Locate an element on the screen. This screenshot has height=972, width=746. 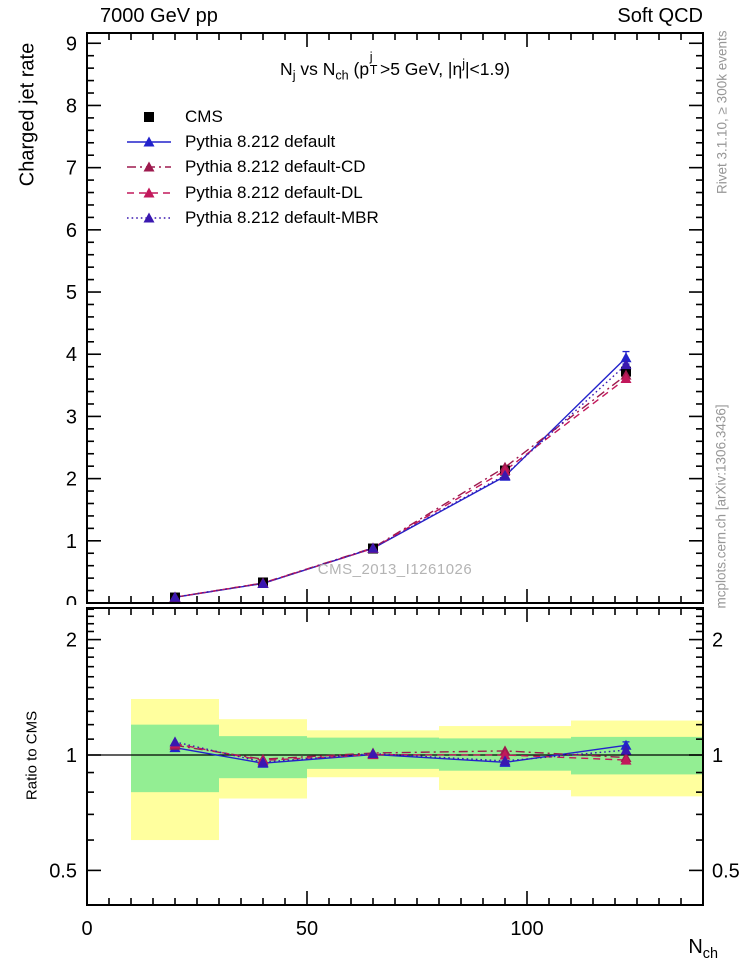
main-y-tick-label: 4 is located at coordinates (71, 355).